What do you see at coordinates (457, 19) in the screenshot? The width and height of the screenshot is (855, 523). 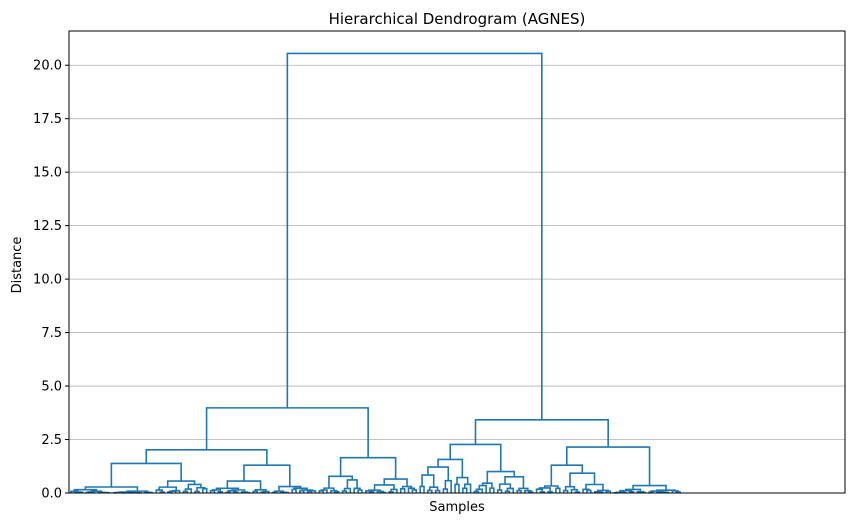 I see `chart-title: Hierarchical Dendrogram (AGNES)` at bounding box center [457, 19].